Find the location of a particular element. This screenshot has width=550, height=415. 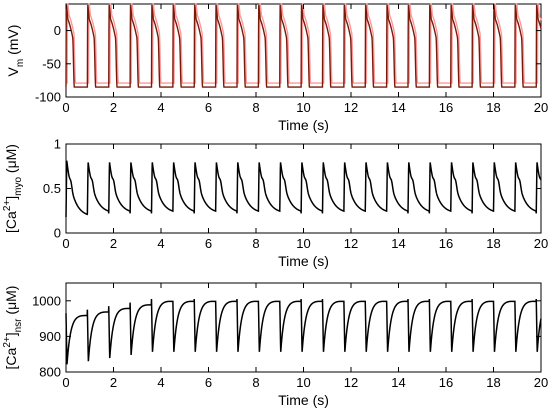

y-tick-label: 1 is located at coordinates (57, 144).